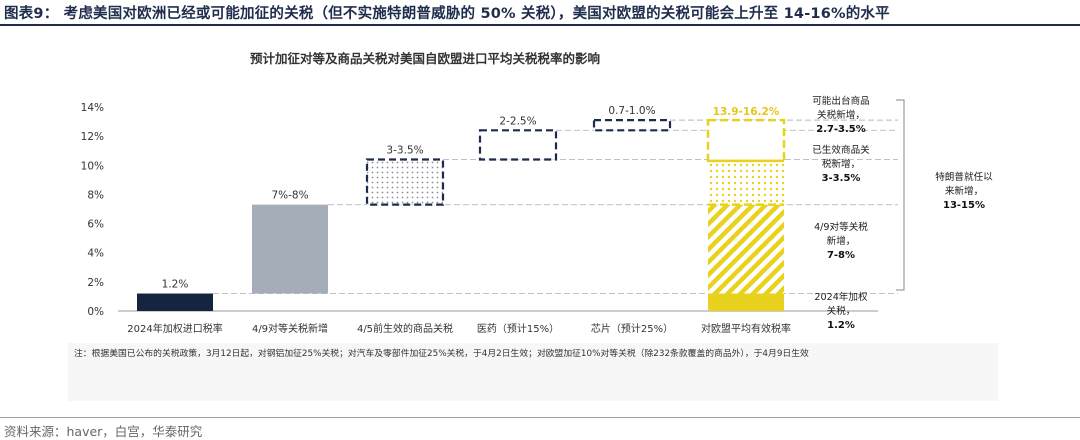  What do you see at coordinates (841, 101) in the screenshot?
I see `annotation-line: 可能出台商品` at bounding box center [841, 101].